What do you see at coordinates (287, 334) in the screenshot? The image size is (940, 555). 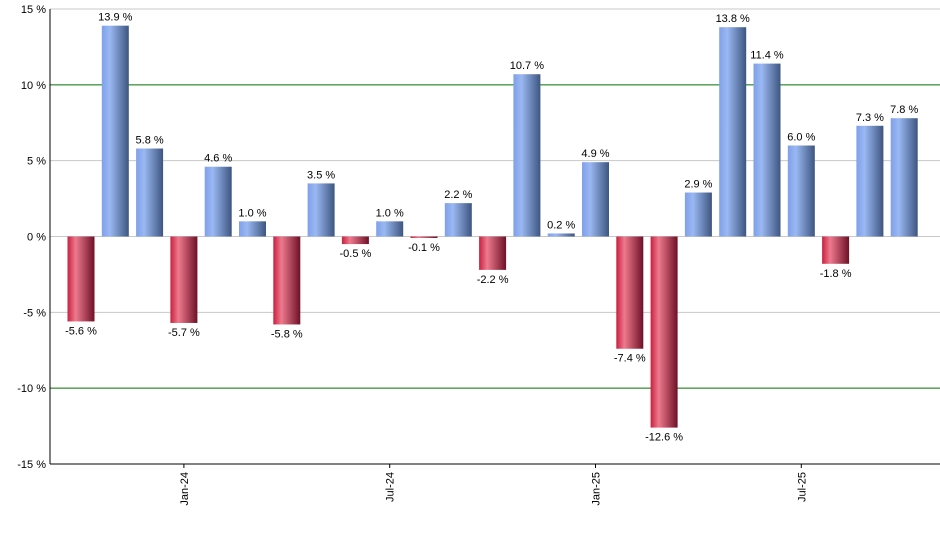 I see `data-label: -5.8 %` at bounding box center [287, 334].